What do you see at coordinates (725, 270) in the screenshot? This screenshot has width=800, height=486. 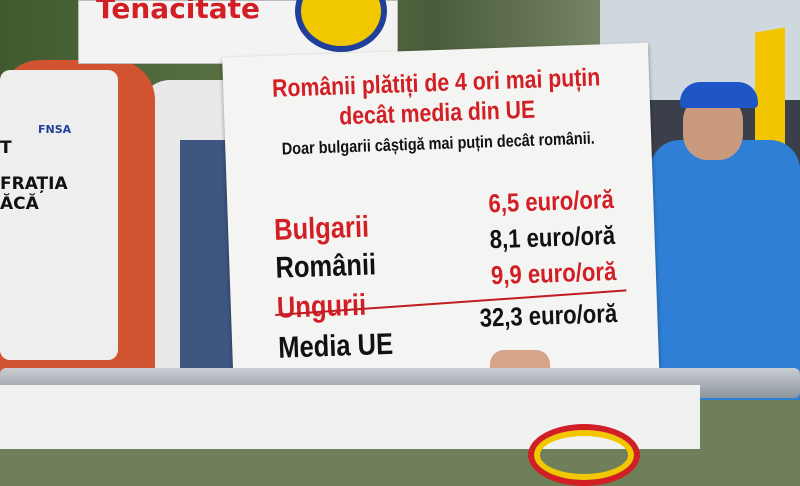 I see `protester-blue-vest` at bounding box center [725, 270].